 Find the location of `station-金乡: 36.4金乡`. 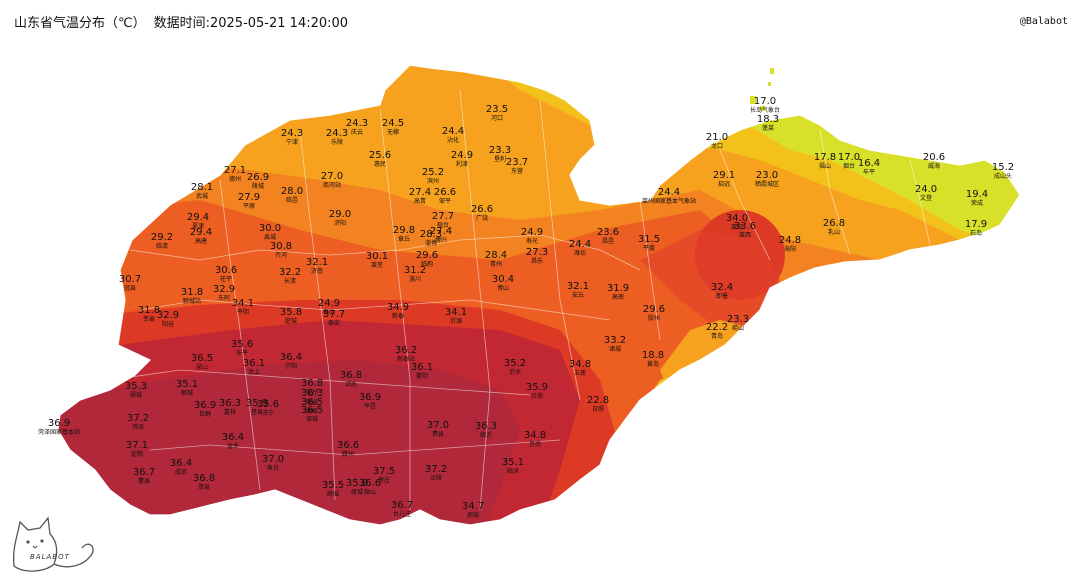

station-金乡: 36.4金乡 is located at coordinates (233, 441).